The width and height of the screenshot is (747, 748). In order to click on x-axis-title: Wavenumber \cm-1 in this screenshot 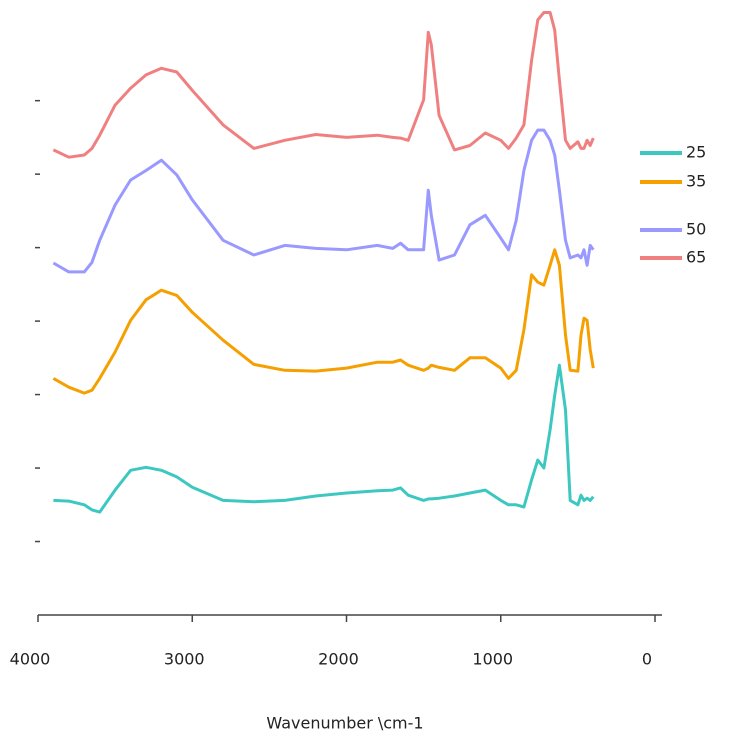, I will do `click(344, 723)`.